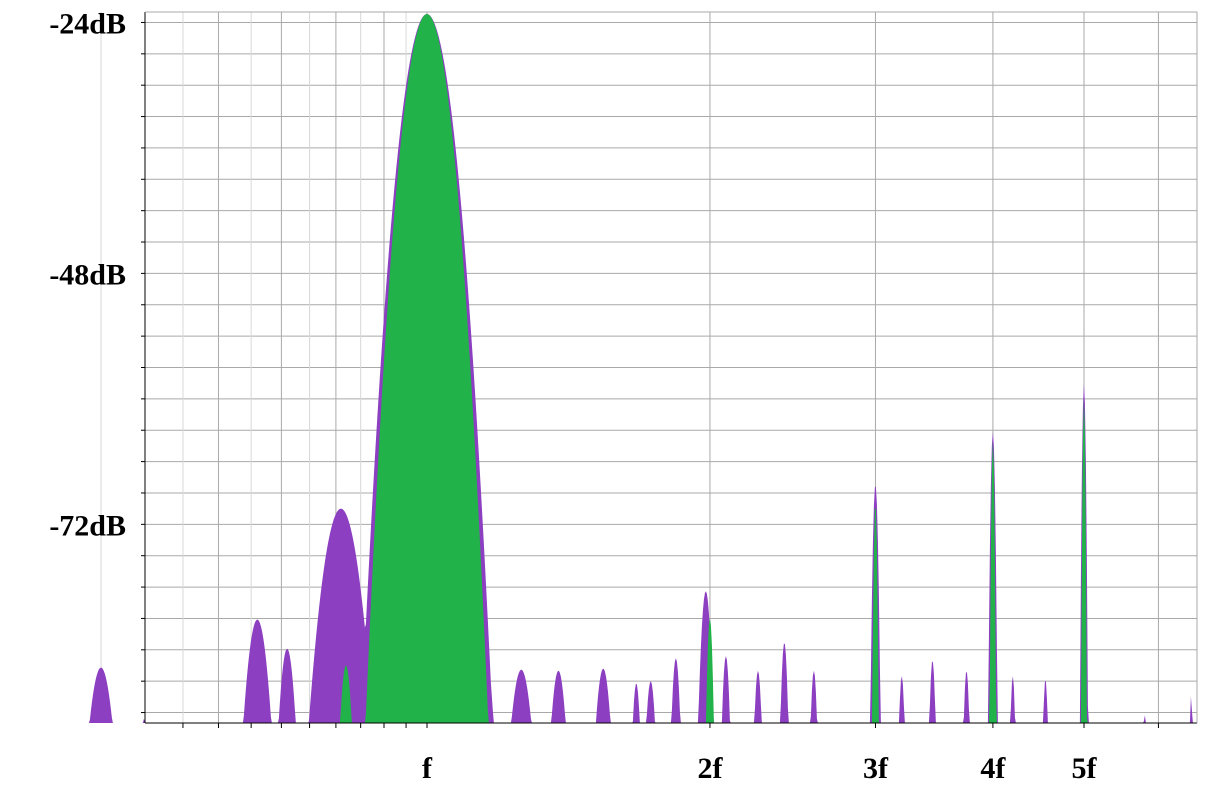  Describe the element at coordinates (427, 768) in the screenshot. I see `x-tick-label: f` at that location.